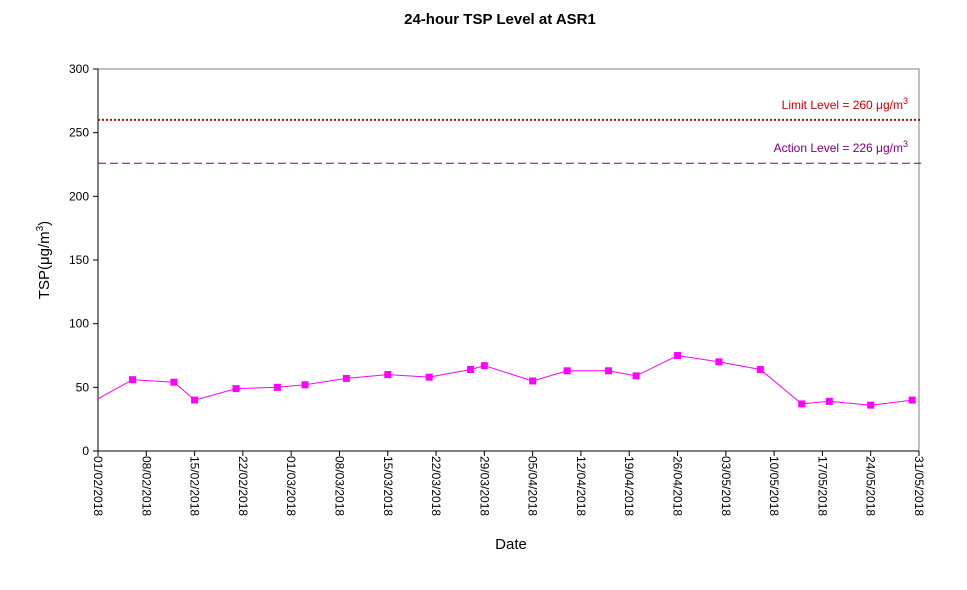  I want to click on x-axis-label: Date, so click(511, 544).